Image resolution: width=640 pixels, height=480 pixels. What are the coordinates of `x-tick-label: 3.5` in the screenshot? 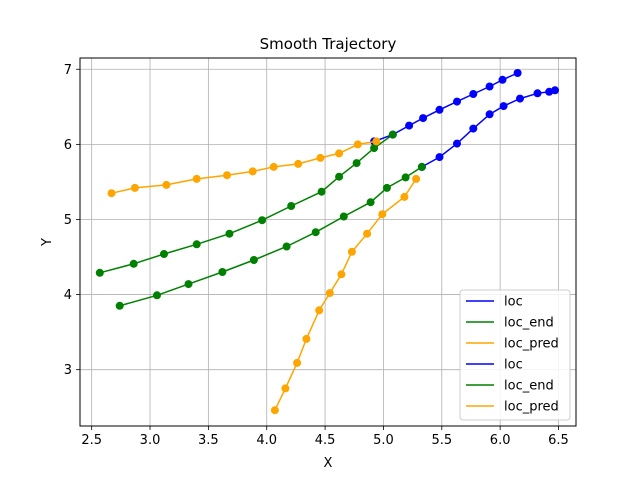 It's located at (208, 440).